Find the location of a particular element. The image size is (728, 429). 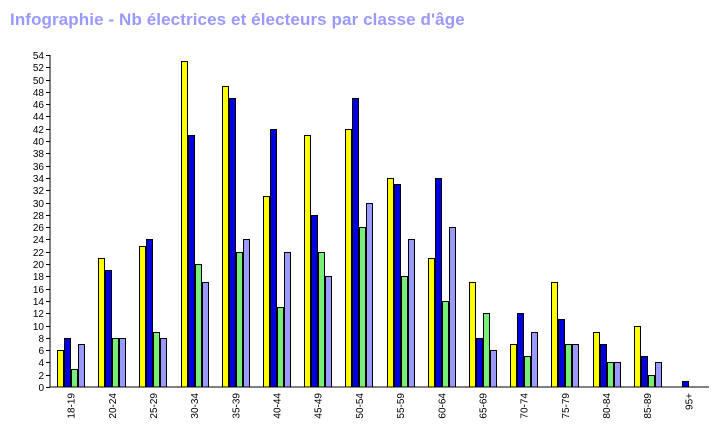

y-tick-label: 30 is located at coordinates (39, 204).